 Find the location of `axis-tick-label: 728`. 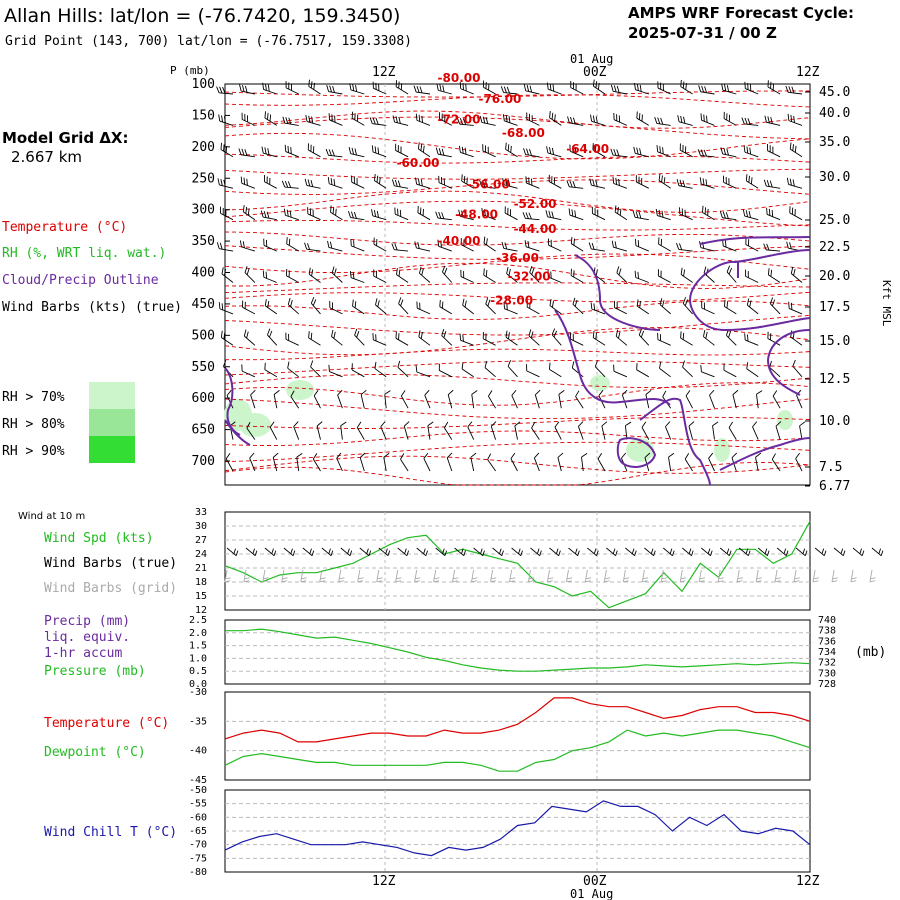

axis-tick-label: 728 is located at coordinates (827, 684).